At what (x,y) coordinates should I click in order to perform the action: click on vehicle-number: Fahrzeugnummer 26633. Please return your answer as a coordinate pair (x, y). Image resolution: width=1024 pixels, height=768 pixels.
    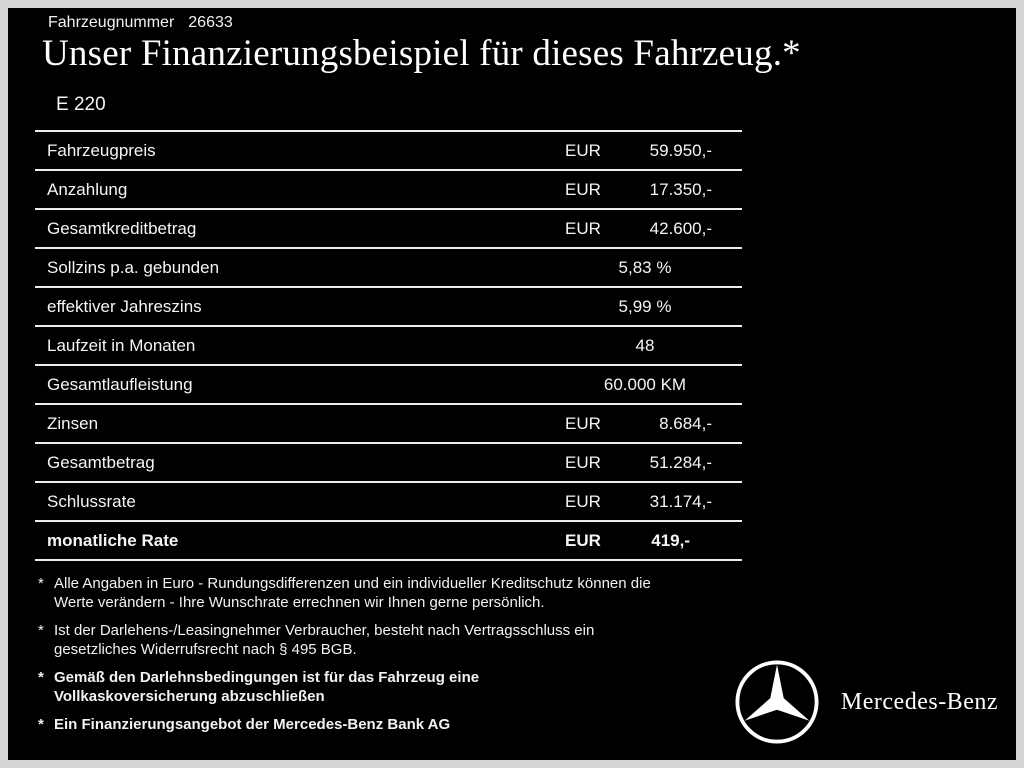
    Looking at the image, I should click on (140, 23).